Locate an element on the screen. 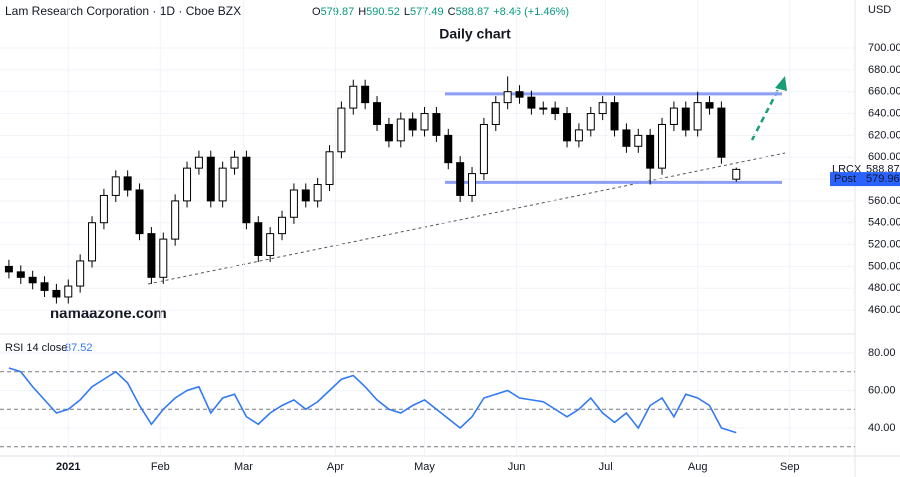 The width and height of the screenshot is (900, 477). x-tick-label: Apr is located at coordinates (335, 467).